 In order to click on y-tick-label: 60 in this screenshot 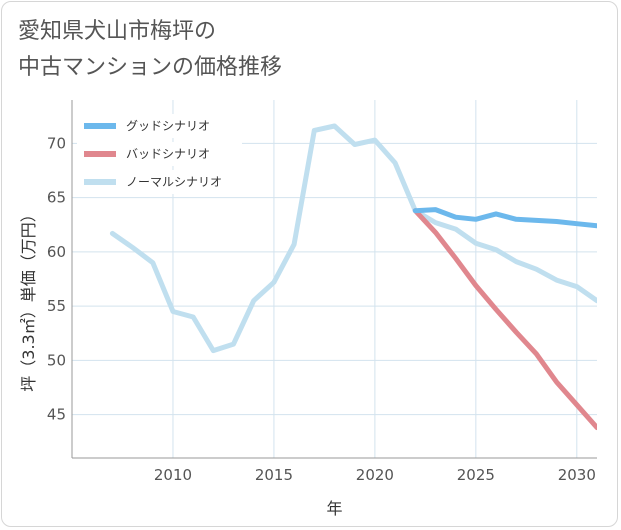, I will do `click(56, 252)`.